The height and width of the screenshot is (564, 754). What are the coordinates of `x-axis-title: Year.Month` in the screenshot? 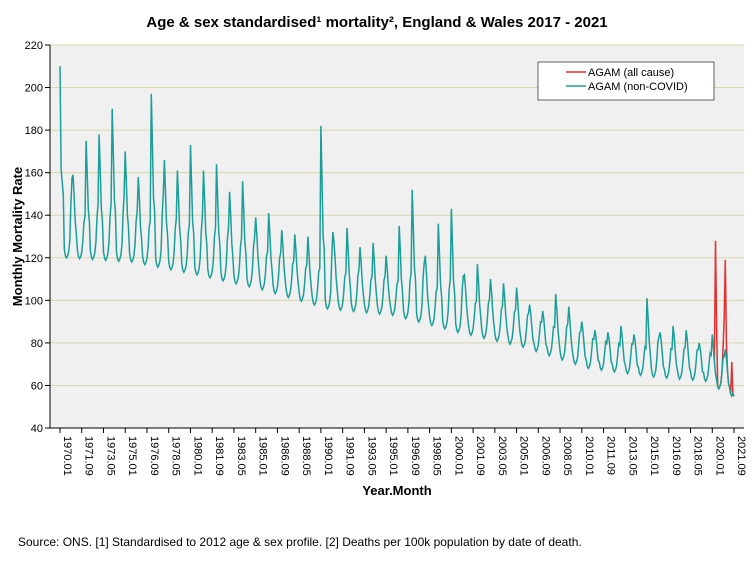 It's located at (396, 490).